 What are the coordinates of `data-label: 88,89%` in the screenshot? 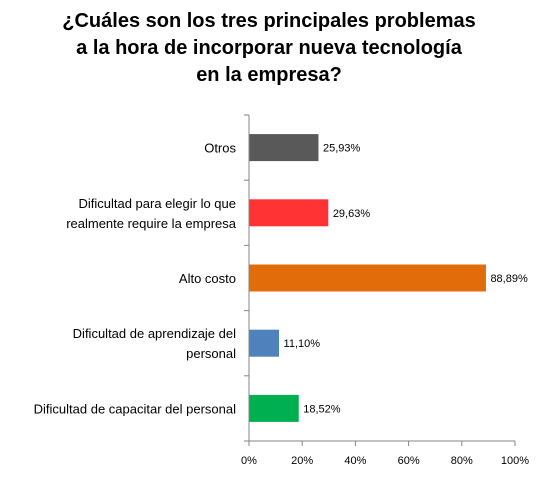 It's located at (509, 279).